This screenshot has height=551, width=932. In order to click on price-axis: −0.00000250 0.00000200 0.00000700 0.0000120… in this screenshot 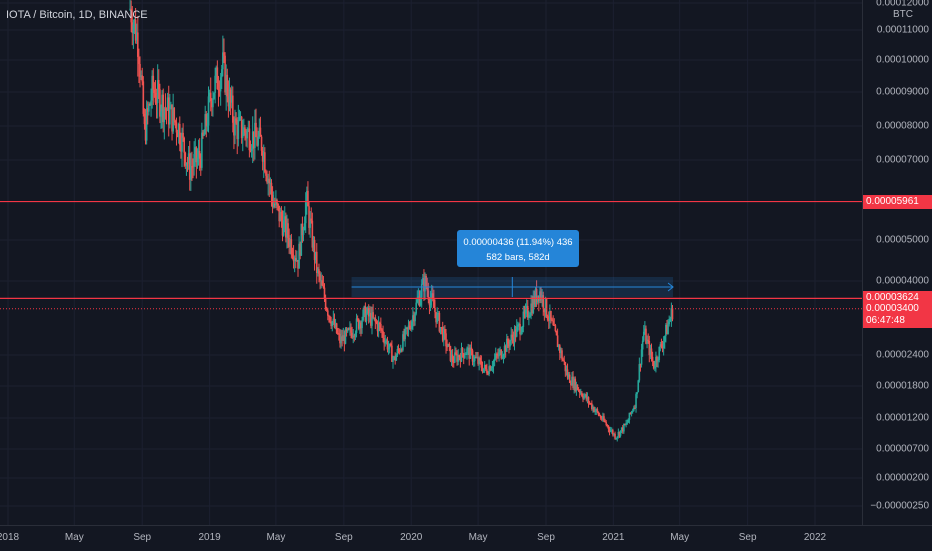, I will do `click(897, 262)`.